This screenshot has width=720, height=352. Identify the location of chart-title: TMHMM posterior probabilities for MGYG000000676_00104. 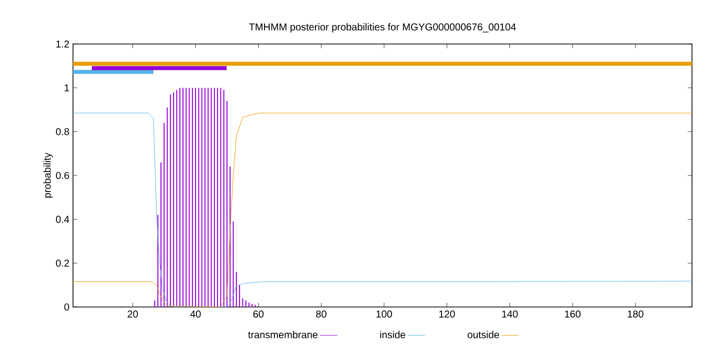
(382, 27).